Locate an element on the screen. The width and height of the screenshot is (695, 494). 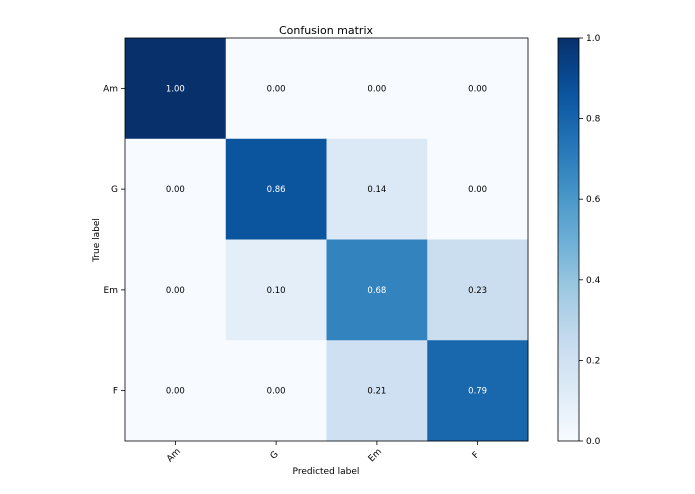
cell-value-label: 1.00 is located at coordinates (175, 89).